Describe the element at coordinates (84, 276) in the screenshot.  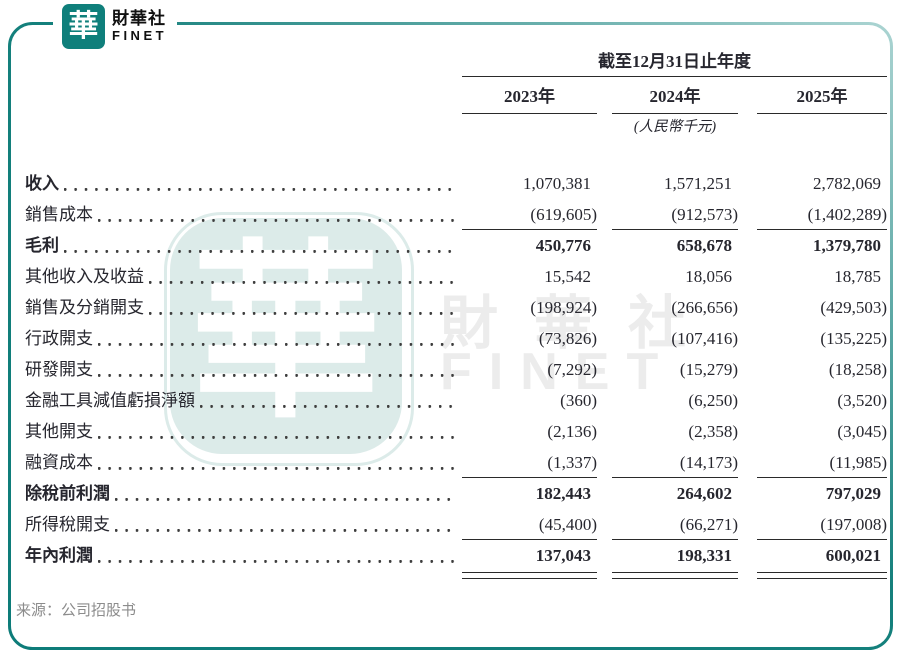
I see `row-label: 其他收入及收益` at that location.